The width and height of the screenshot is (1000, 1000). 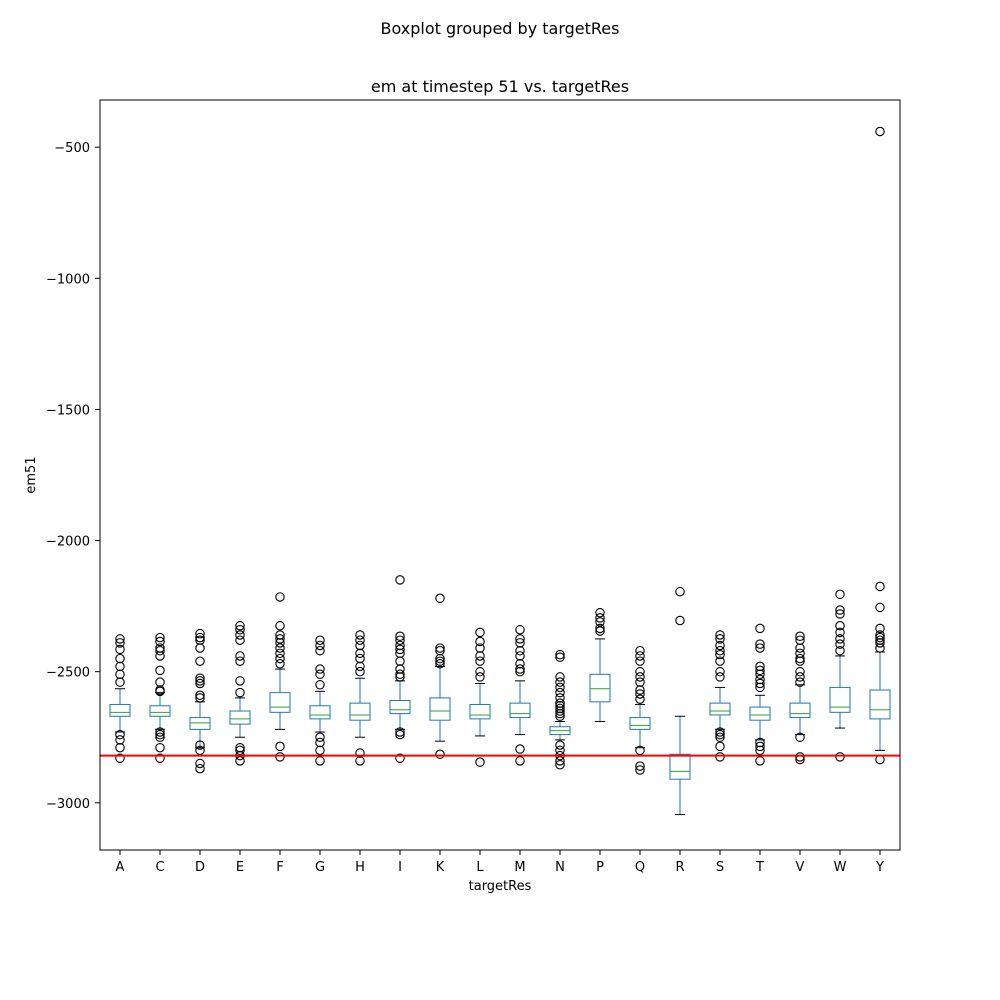 I want to click on x-tick-label: L, so click(x=480, y=867).